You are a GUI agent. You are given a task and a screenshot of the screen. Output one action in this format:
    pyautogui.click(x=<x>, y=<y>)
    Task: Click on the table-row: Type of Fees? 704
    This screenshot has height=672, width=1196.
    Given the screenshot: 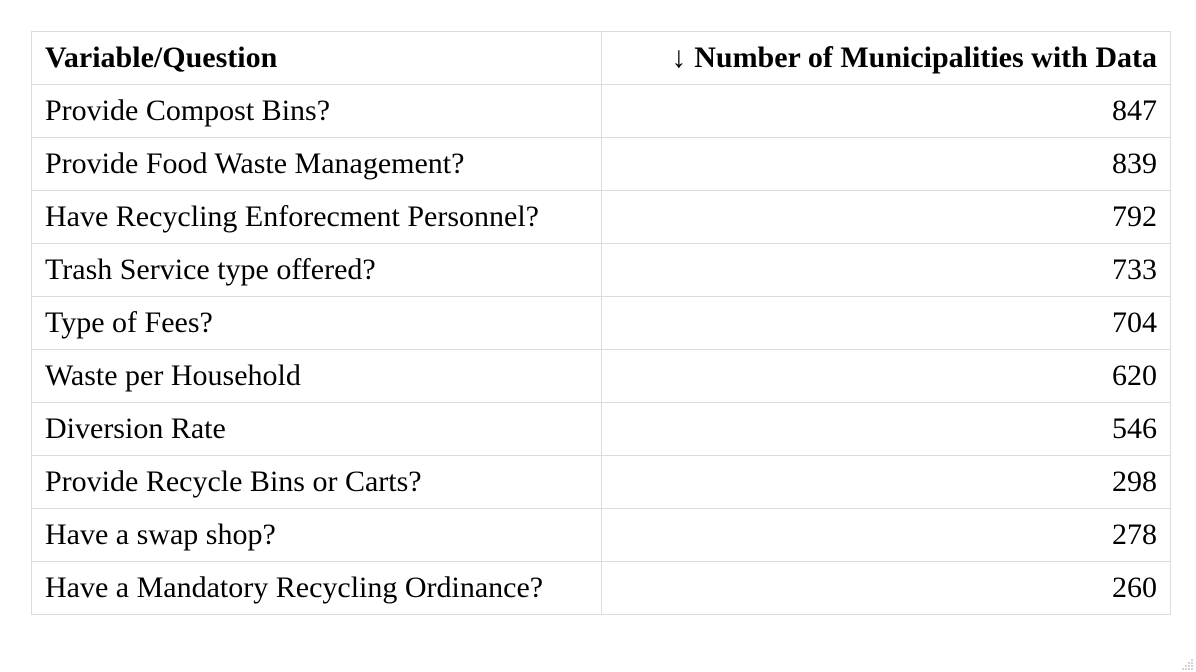 What is the action you would take?
    pyautogui.click(x=601, y=323)
    